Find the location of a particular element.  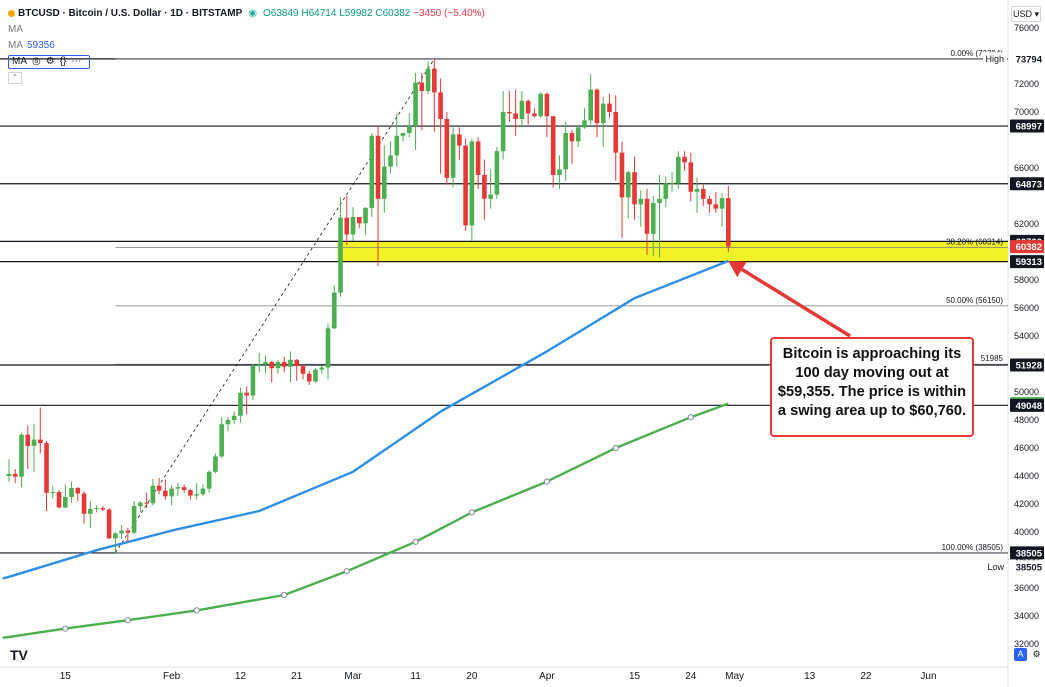

price-axis-label: 49048 is located at coordinates (1029, 406).